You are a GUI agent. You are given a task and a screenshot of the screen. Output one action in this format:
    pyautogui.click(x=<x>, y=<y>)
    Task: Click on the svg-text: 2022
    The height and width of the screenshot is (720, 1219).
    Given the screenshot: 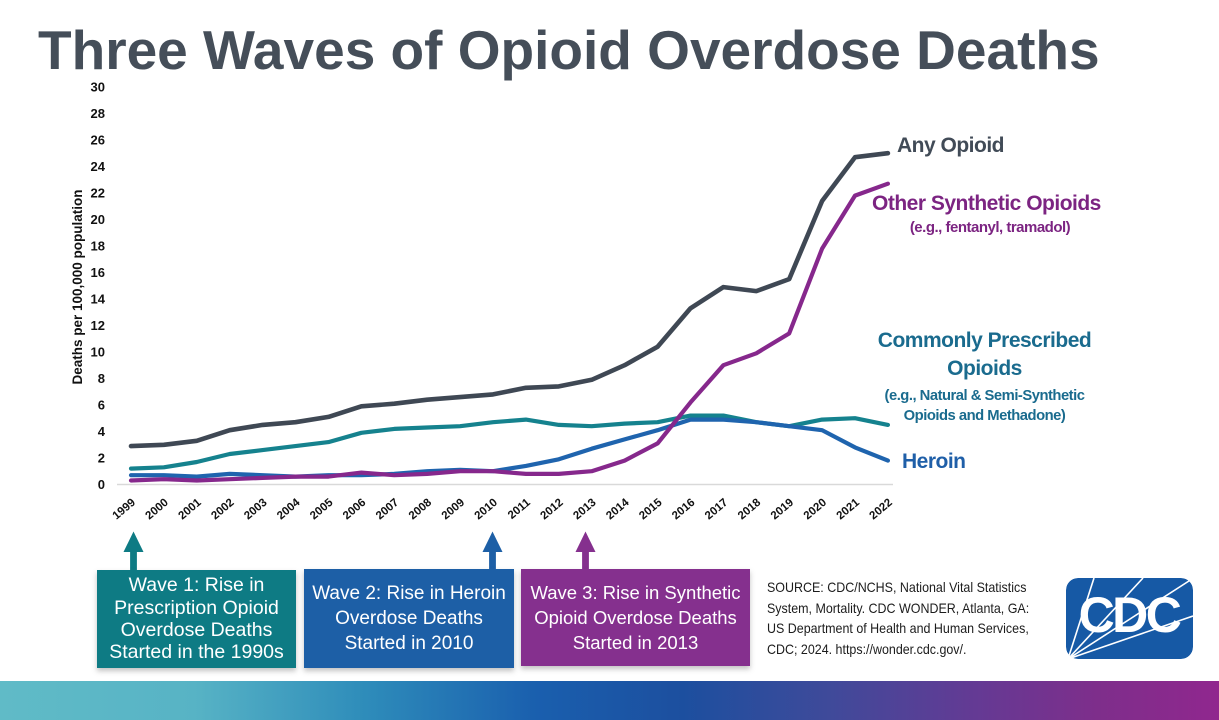 What is the action you would take?
    pyautogui.click(x=881, y=510)
    